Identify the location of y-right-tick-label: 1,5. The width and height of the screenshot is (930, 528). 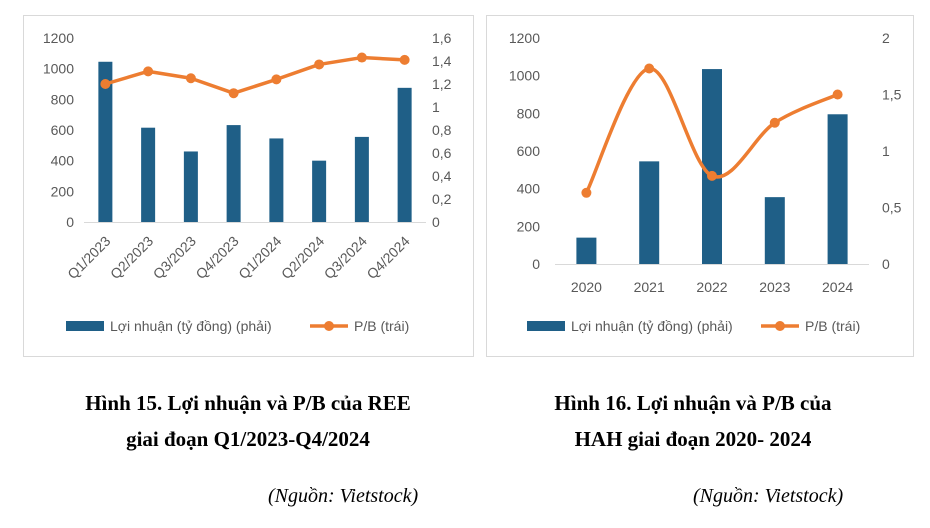
(892, 95).